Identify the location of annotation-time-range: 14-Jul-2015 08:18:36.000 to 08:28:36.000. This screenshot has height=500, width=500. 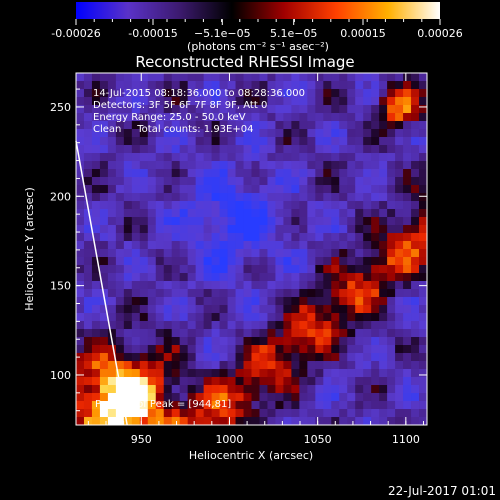
(199, 93).